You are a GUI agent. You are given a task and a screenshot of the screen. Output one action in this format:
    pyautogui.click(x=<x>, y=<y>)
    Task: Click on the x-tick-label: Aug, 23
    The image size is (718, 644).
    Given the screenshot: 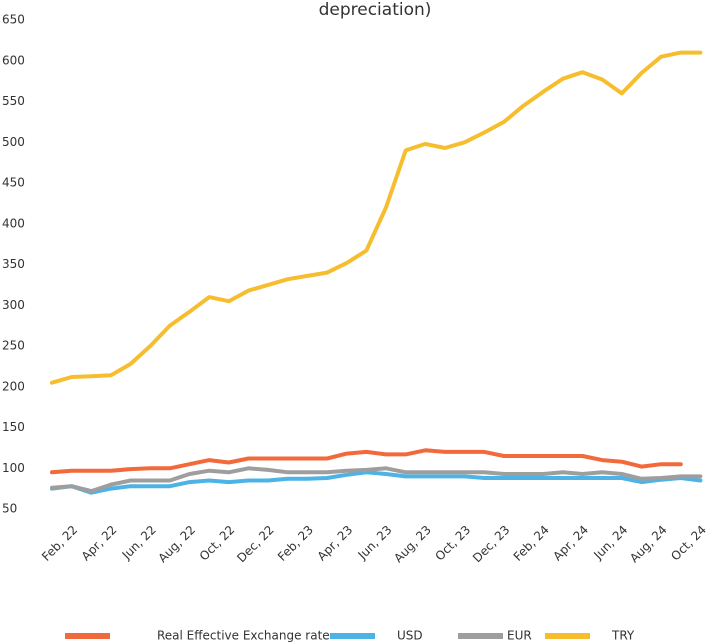 What is the action you would take?
    pyautogui.click(x=412, y=544)
    